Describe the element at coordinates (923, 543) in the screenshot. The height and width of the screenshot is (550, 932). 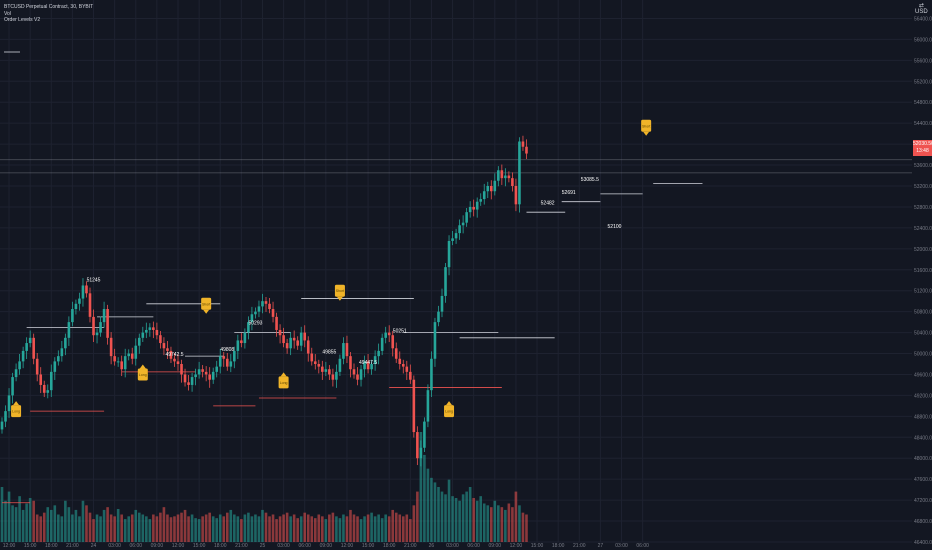
I see `y-tick-label: 46400.0` at that location.